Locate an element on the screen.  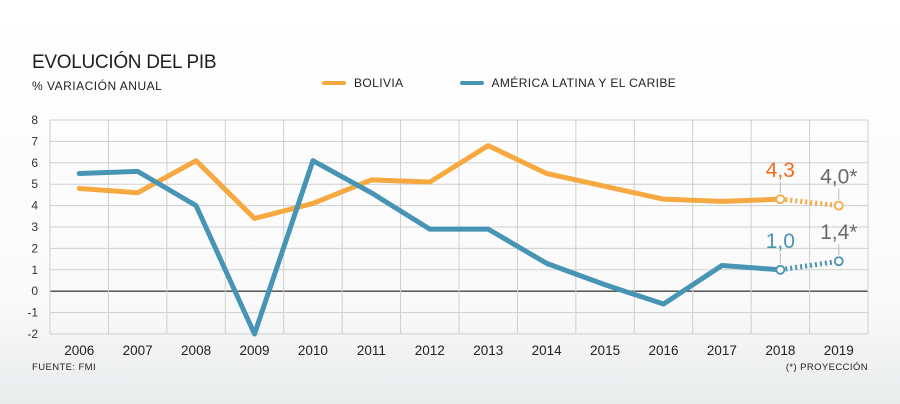
x-tick-label: 2013 is located at coordinates (488, 350).